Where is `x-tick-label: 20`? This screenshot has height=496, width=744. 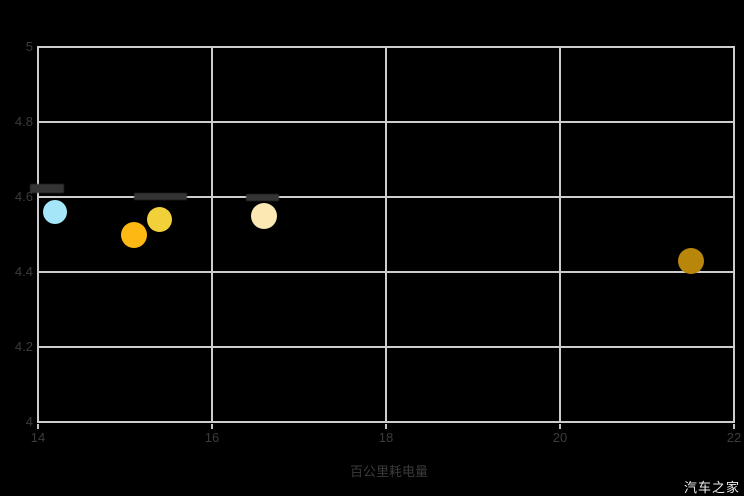 x-tick-label: 20 is located at coordinates (560, 437).